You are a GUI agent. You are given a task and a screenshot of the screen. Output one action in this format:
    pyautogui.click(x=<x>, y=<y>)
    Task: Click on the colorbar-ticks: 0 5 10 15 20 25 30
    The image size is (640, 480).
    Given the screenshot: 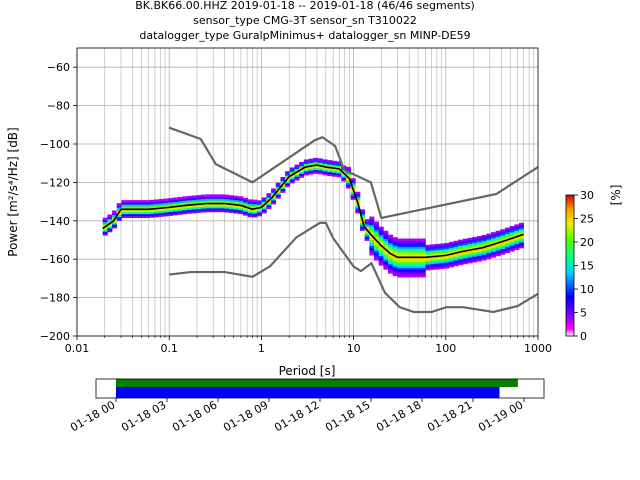 What is the action you would take?
    pyautogui.click(x=584, y=266)
    